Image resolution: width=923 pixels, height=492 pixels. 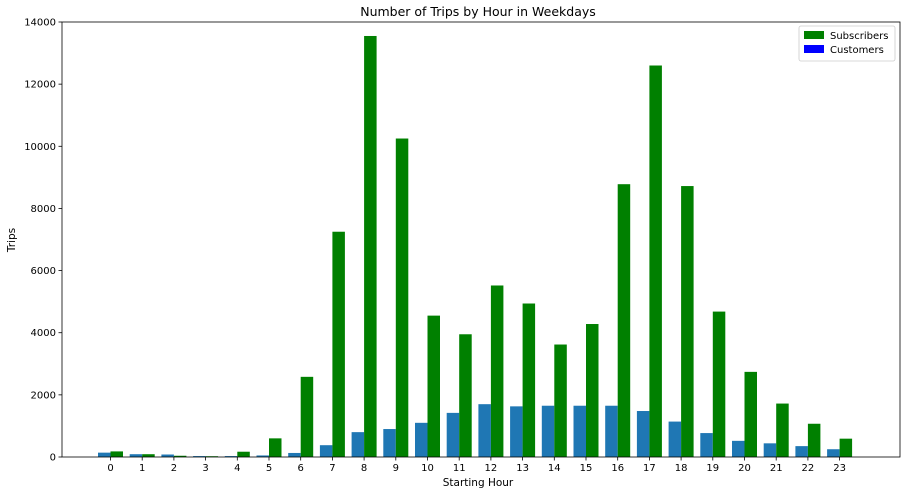 What do you see at coordinates (681, 468) in the screenshot?
I see `x-tick-label: 18` at bounding box center [681, 468].